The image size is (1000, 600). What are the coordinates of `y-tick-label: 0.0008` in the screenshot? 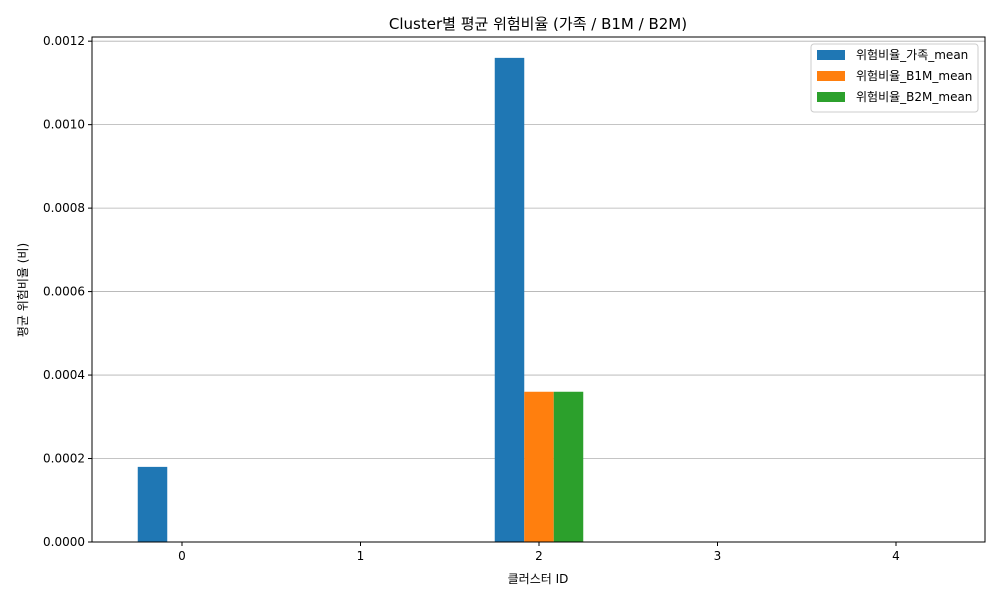 It's located at (64, 208).